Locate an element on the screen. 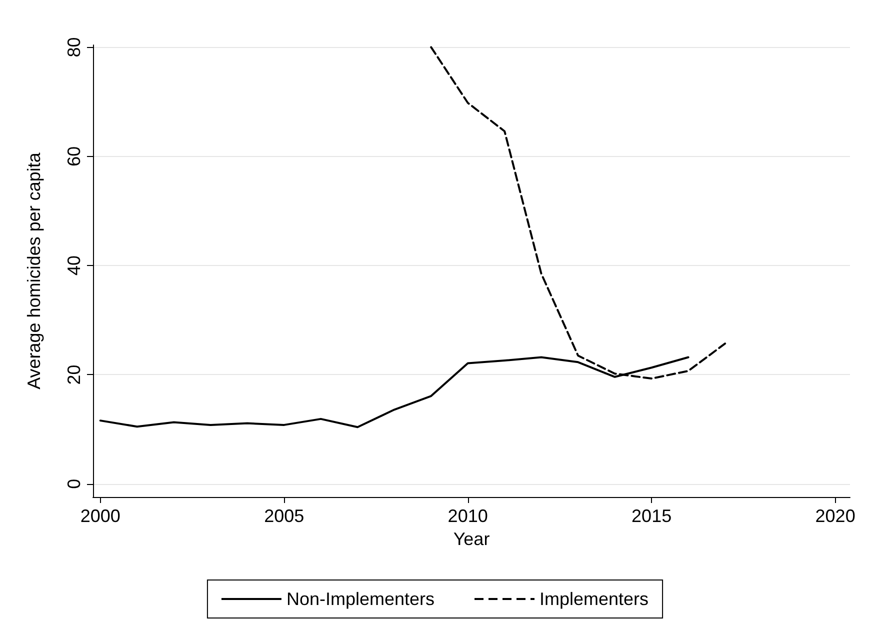  y-tick-label: 0 is located at coordinates (74, 483).